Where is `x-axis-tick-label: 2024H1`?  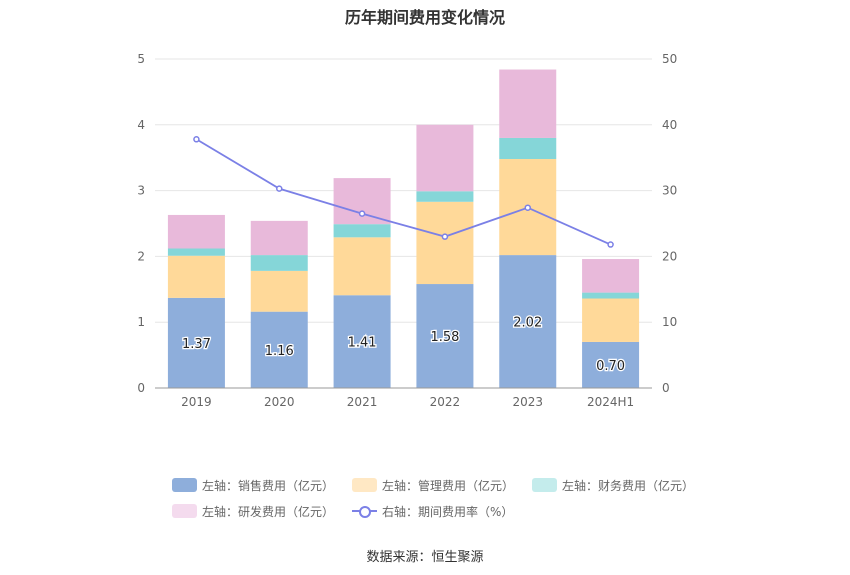 x-axis-tick-label: 2024H1 is located at coordinates (610, 402).